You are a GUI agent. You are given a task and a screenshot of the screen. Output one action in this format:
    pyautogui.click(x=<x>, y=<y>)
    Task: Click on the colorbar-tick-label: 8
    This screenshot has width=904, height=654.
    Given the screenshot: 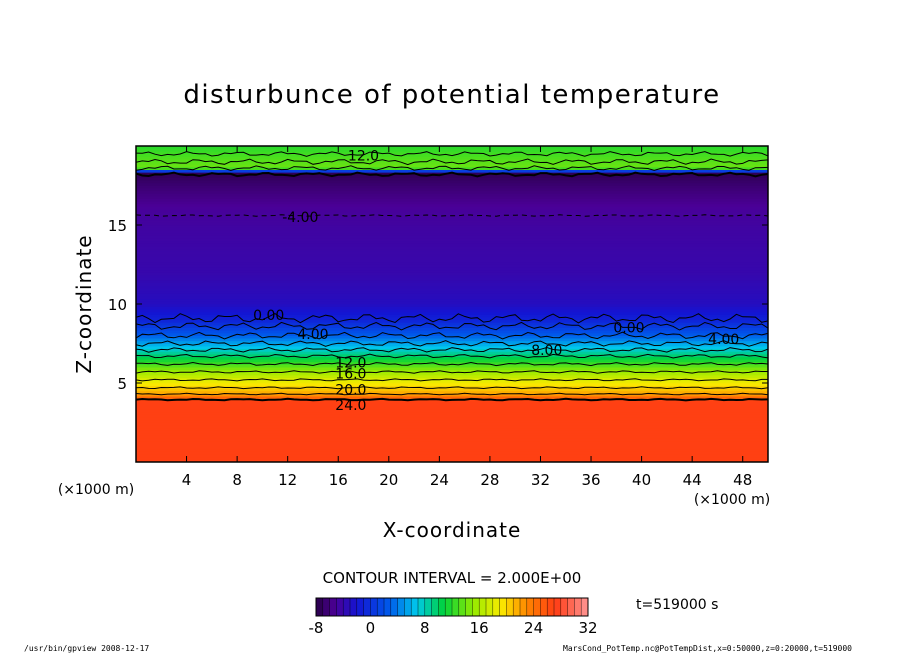 What is the action you would take?
    pyautogui.click(x=425, y=628)
    